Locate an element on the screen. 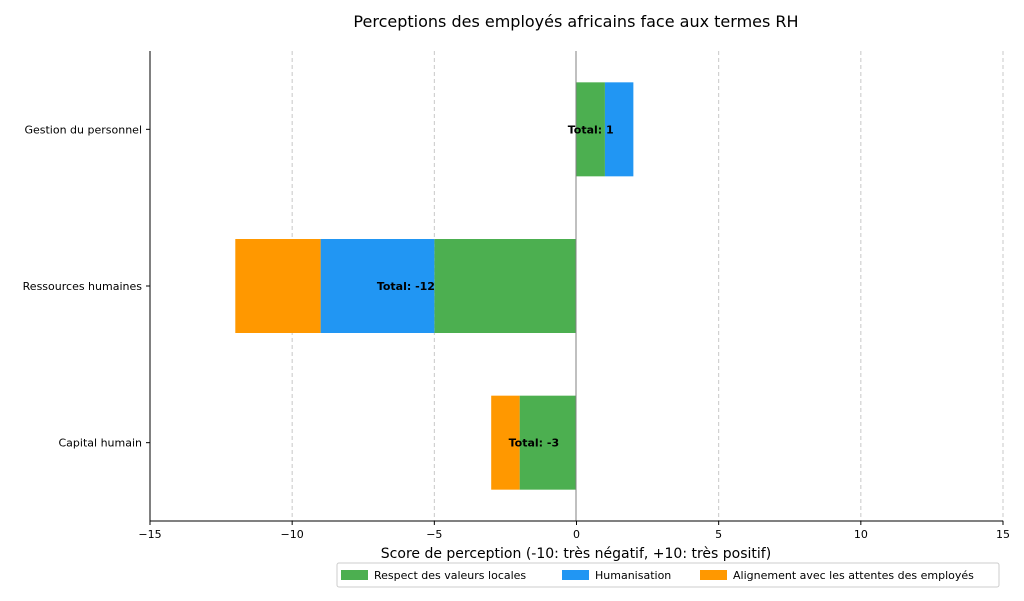  x-tick-label: 0 is located at coordinates (576, 534).